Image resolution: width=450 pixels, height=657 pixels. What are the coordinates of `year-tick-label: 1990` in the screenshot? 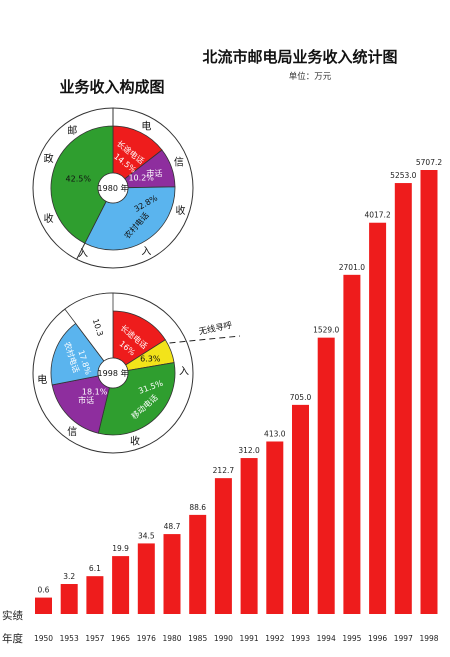 It's located at (223, 638).